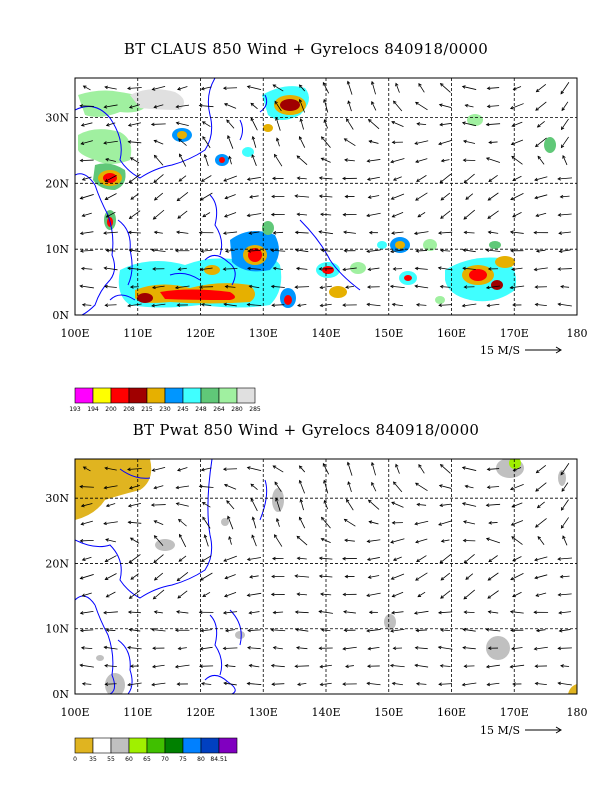  Describe the element at coordinates (147, 409) in the screenshot. I see `colorbar-label: 215` at that location.